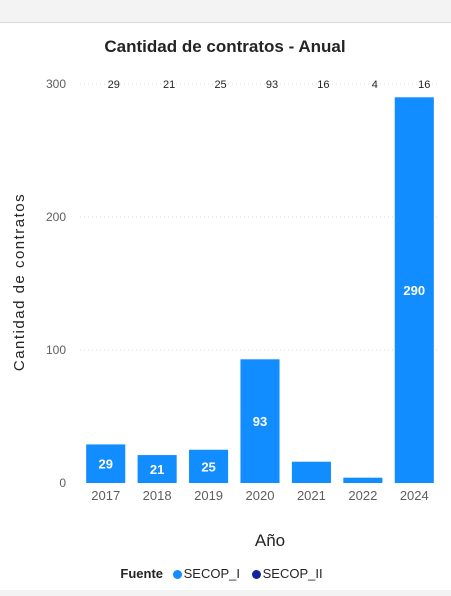 The image size is (451, 596). I want to click on x-tick-label: 2022, so click(362, 495).